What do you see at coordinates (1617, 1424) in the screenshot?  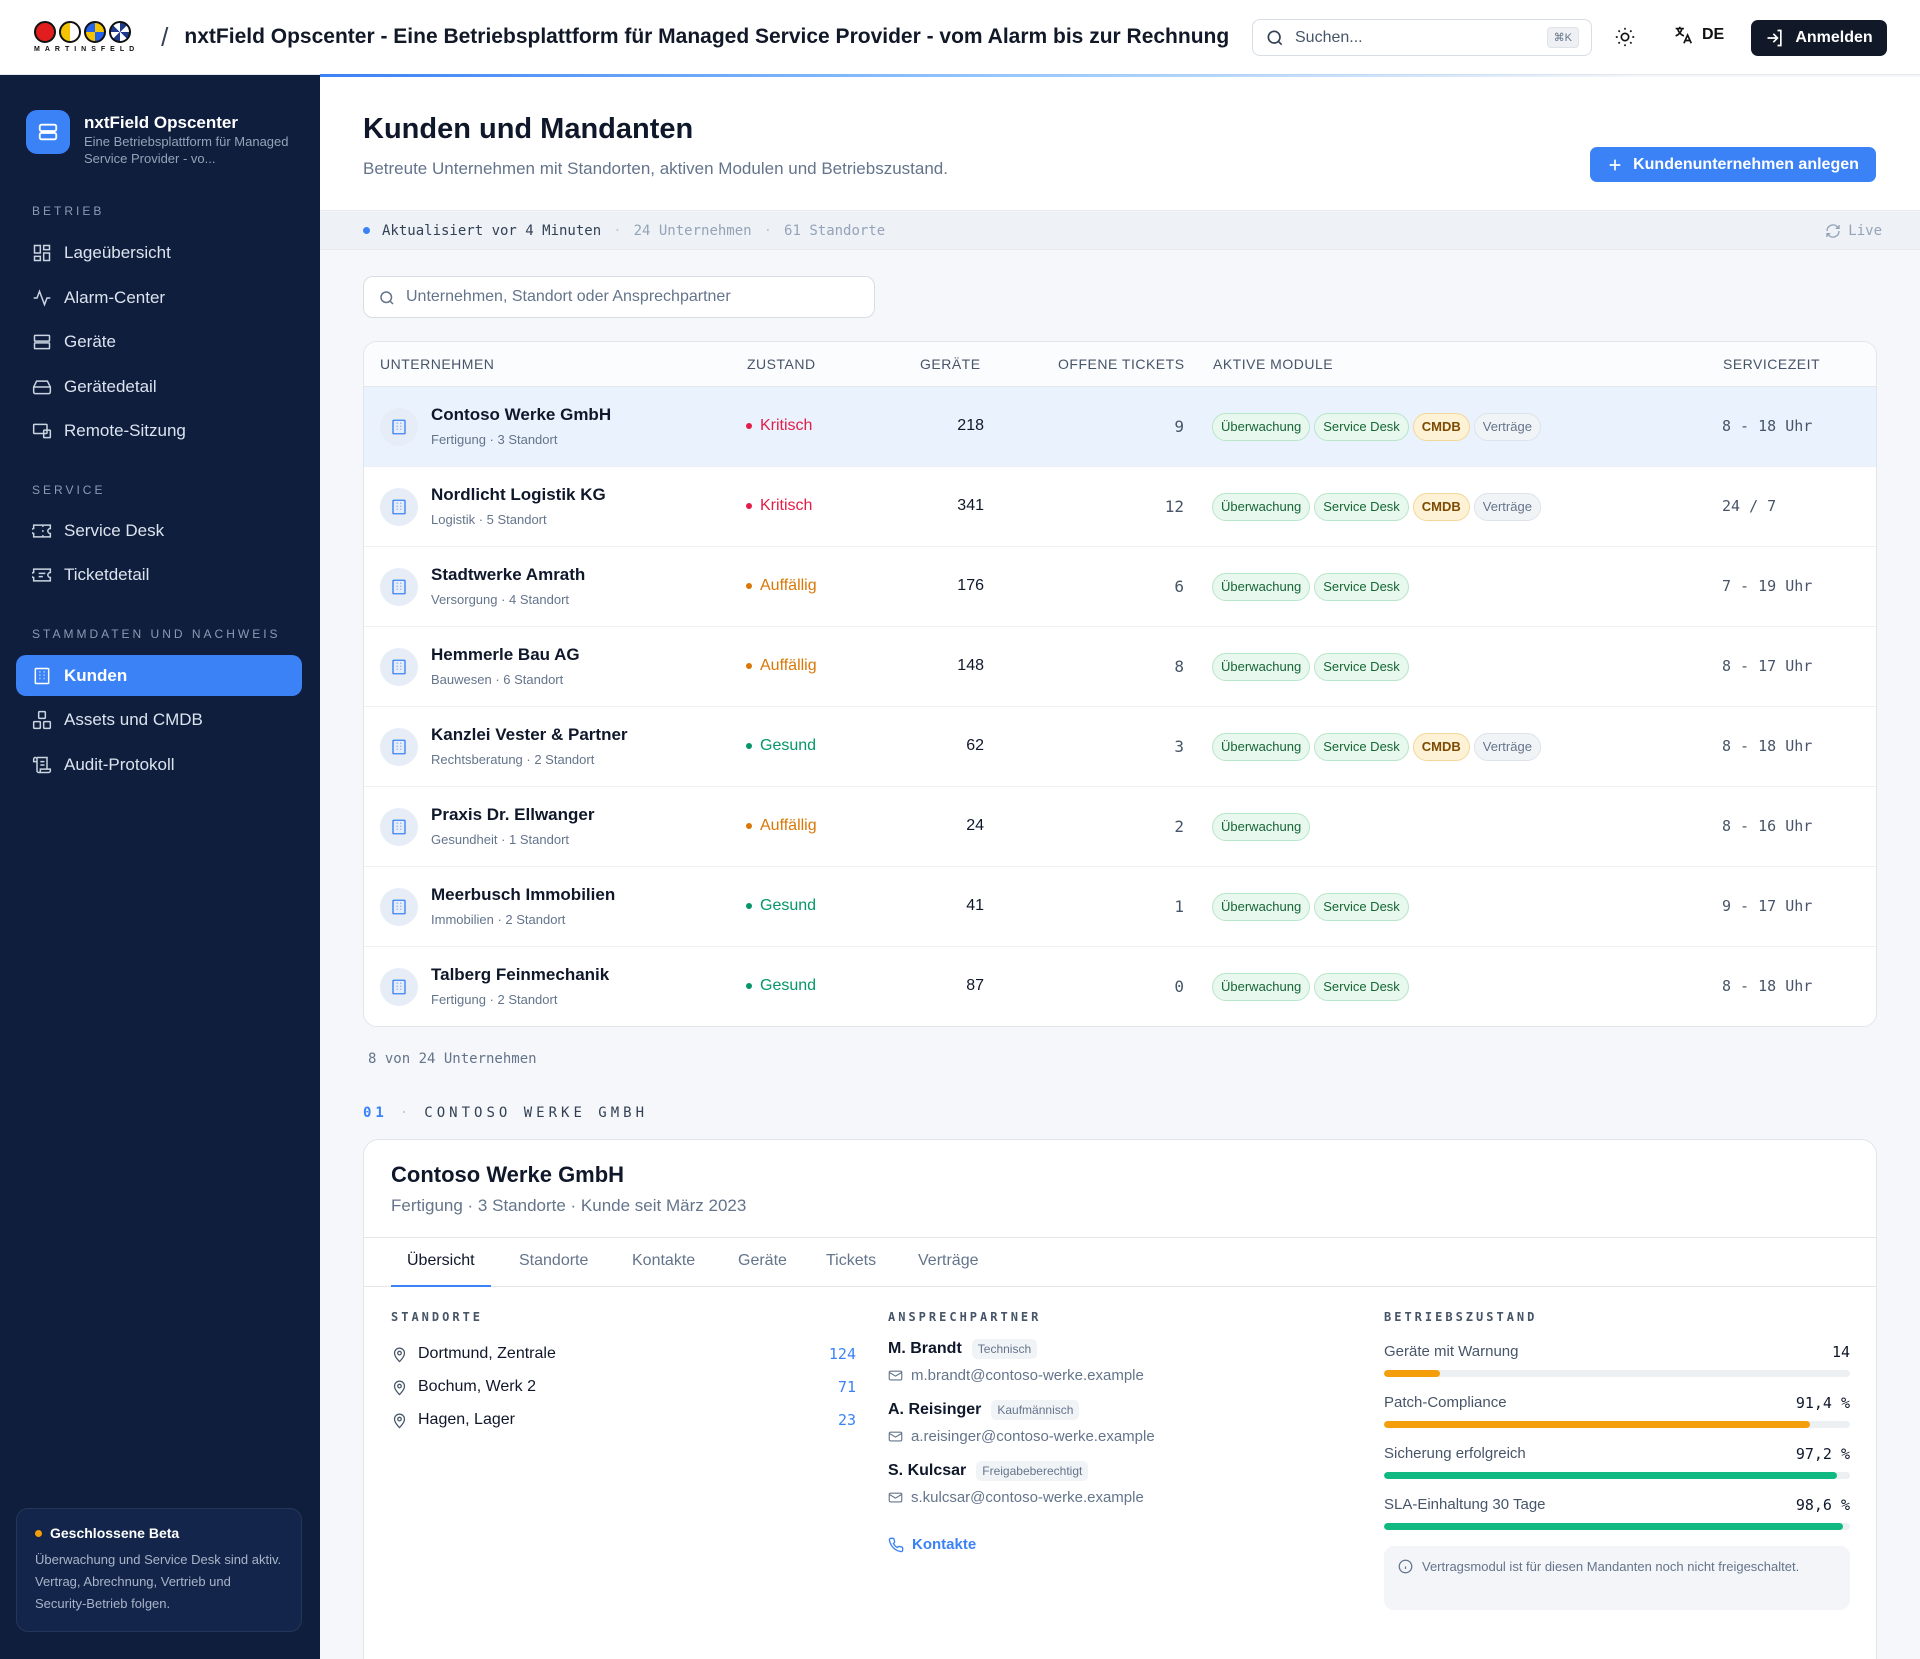 I see `metric-progress-bar` at bounding box center [1617, 1424].